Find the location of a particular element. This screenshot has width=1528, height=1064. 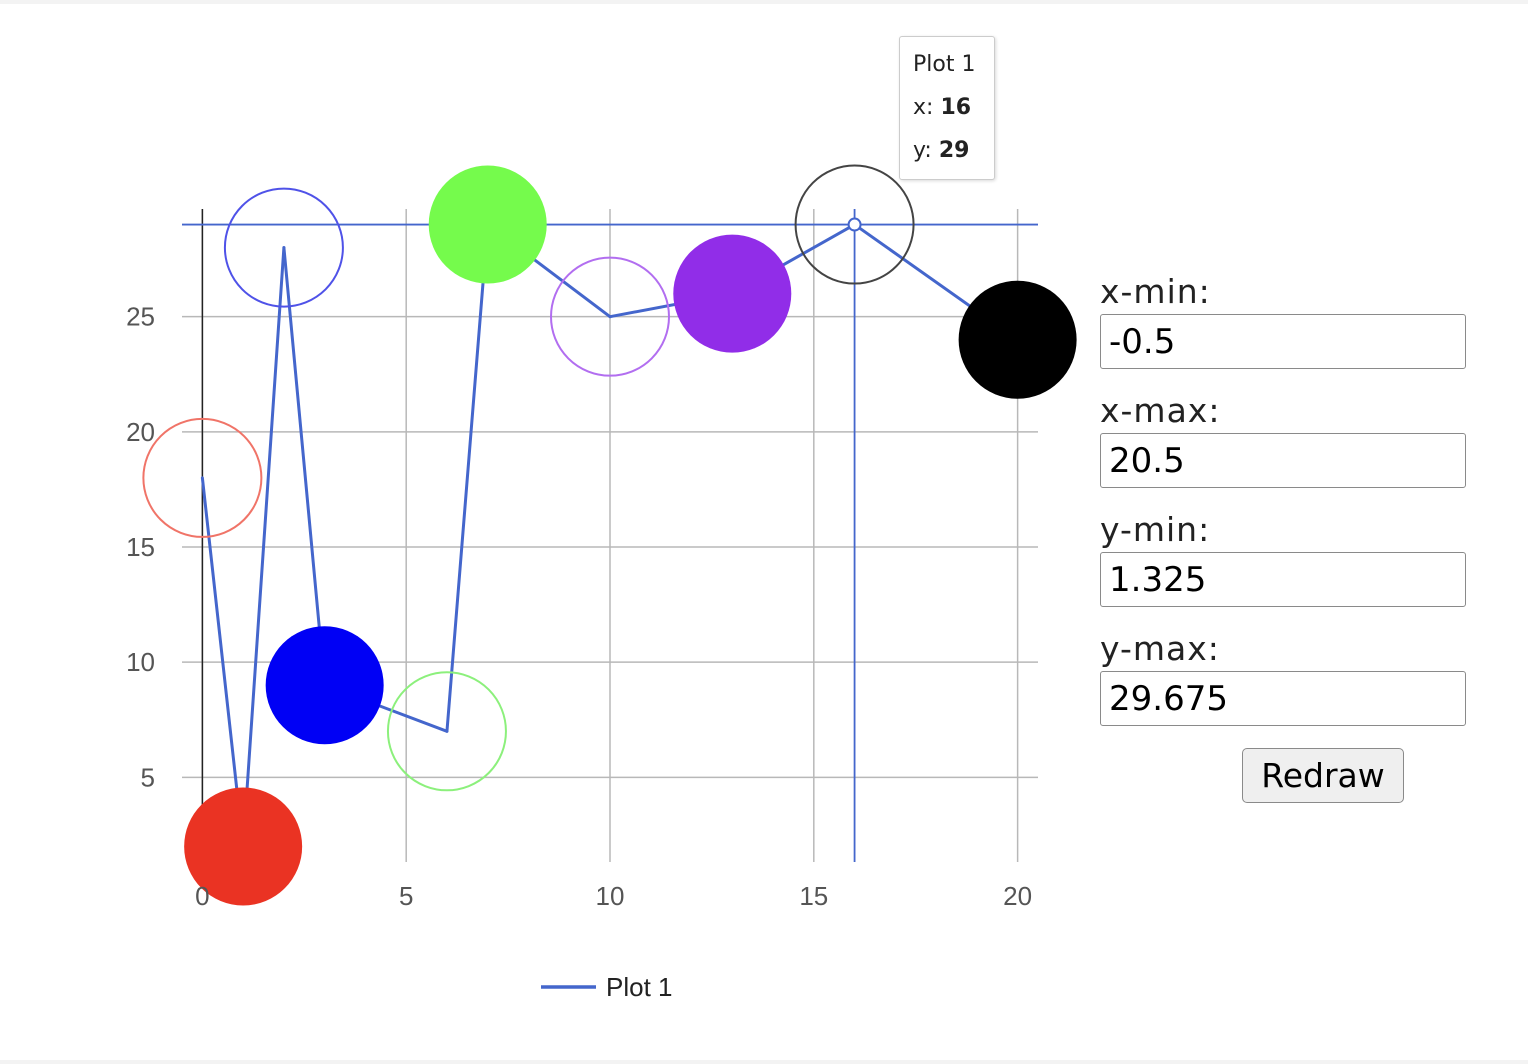

legend: Plot 1 is located at coordinates (607, 987).